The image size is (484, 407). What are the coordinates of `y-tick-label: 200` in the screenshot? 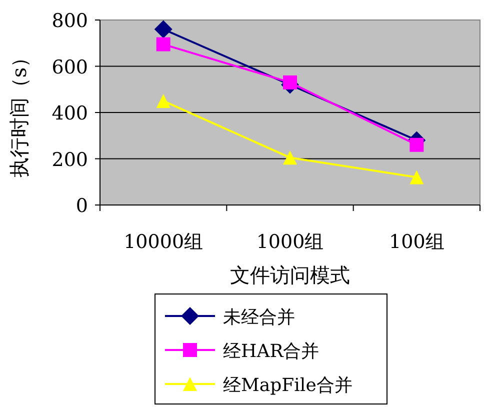 It's located at (70, 159).